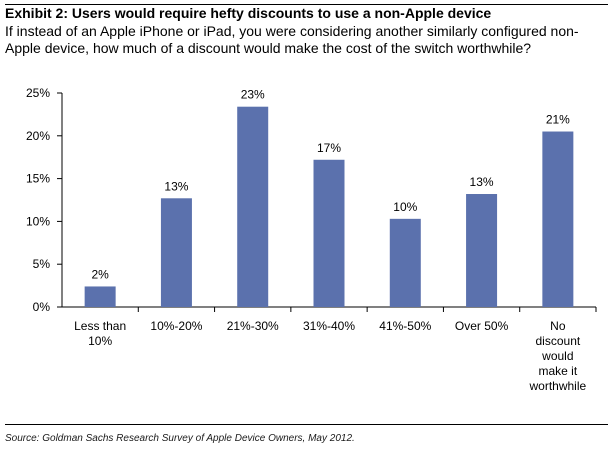  I want to click on y-tick-label: 20%, so click(38, 136).